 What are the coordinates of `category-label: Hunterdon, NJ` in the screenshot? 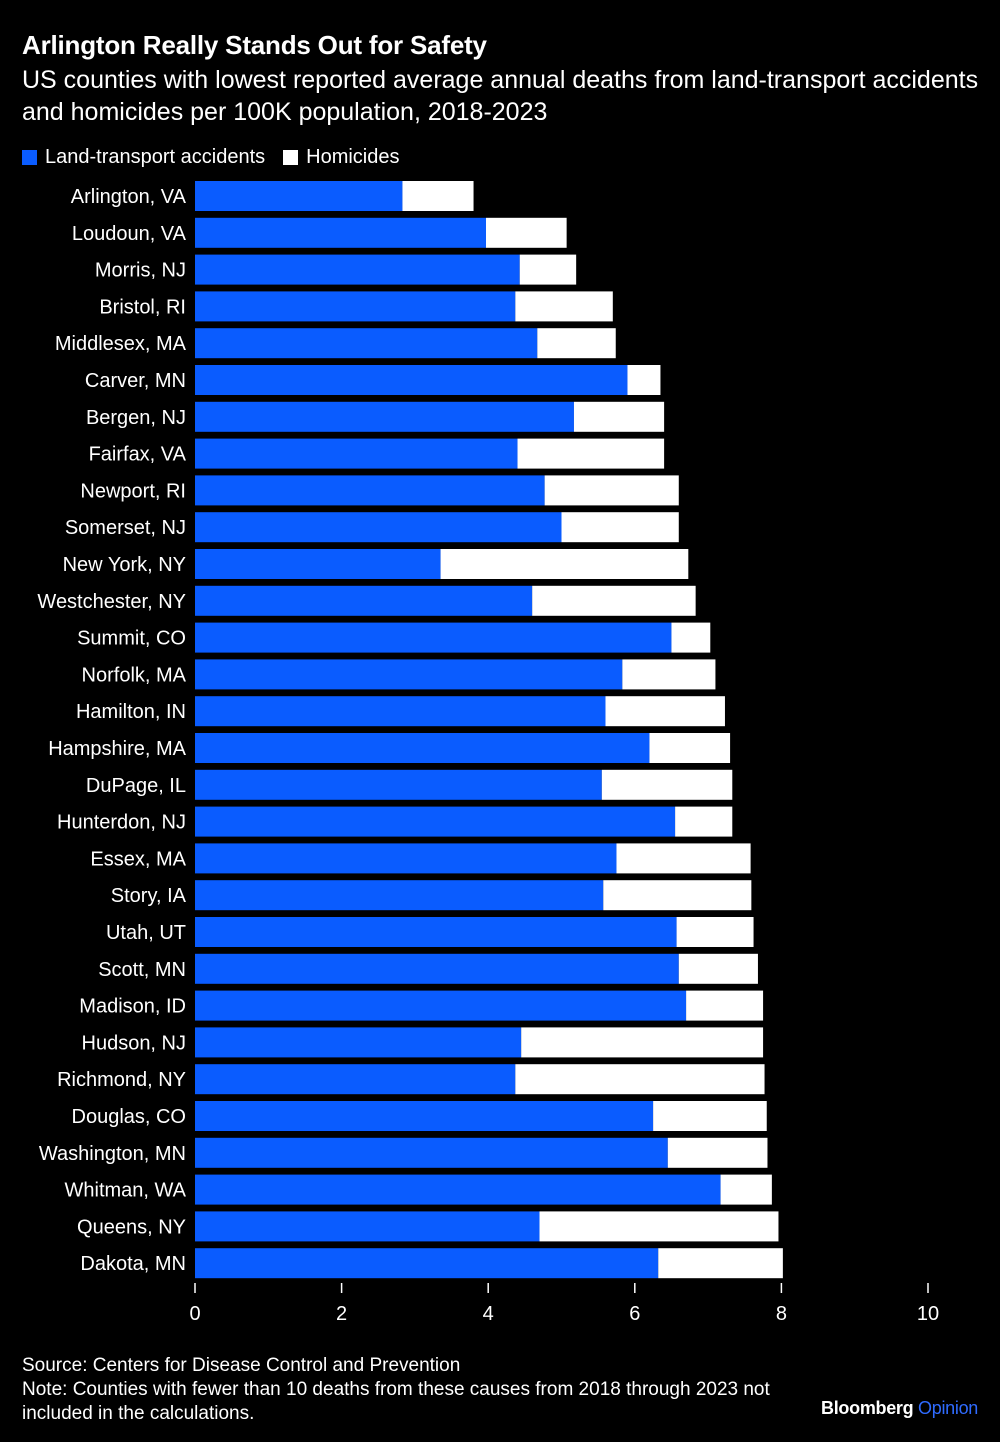 It's located at (121, 823).